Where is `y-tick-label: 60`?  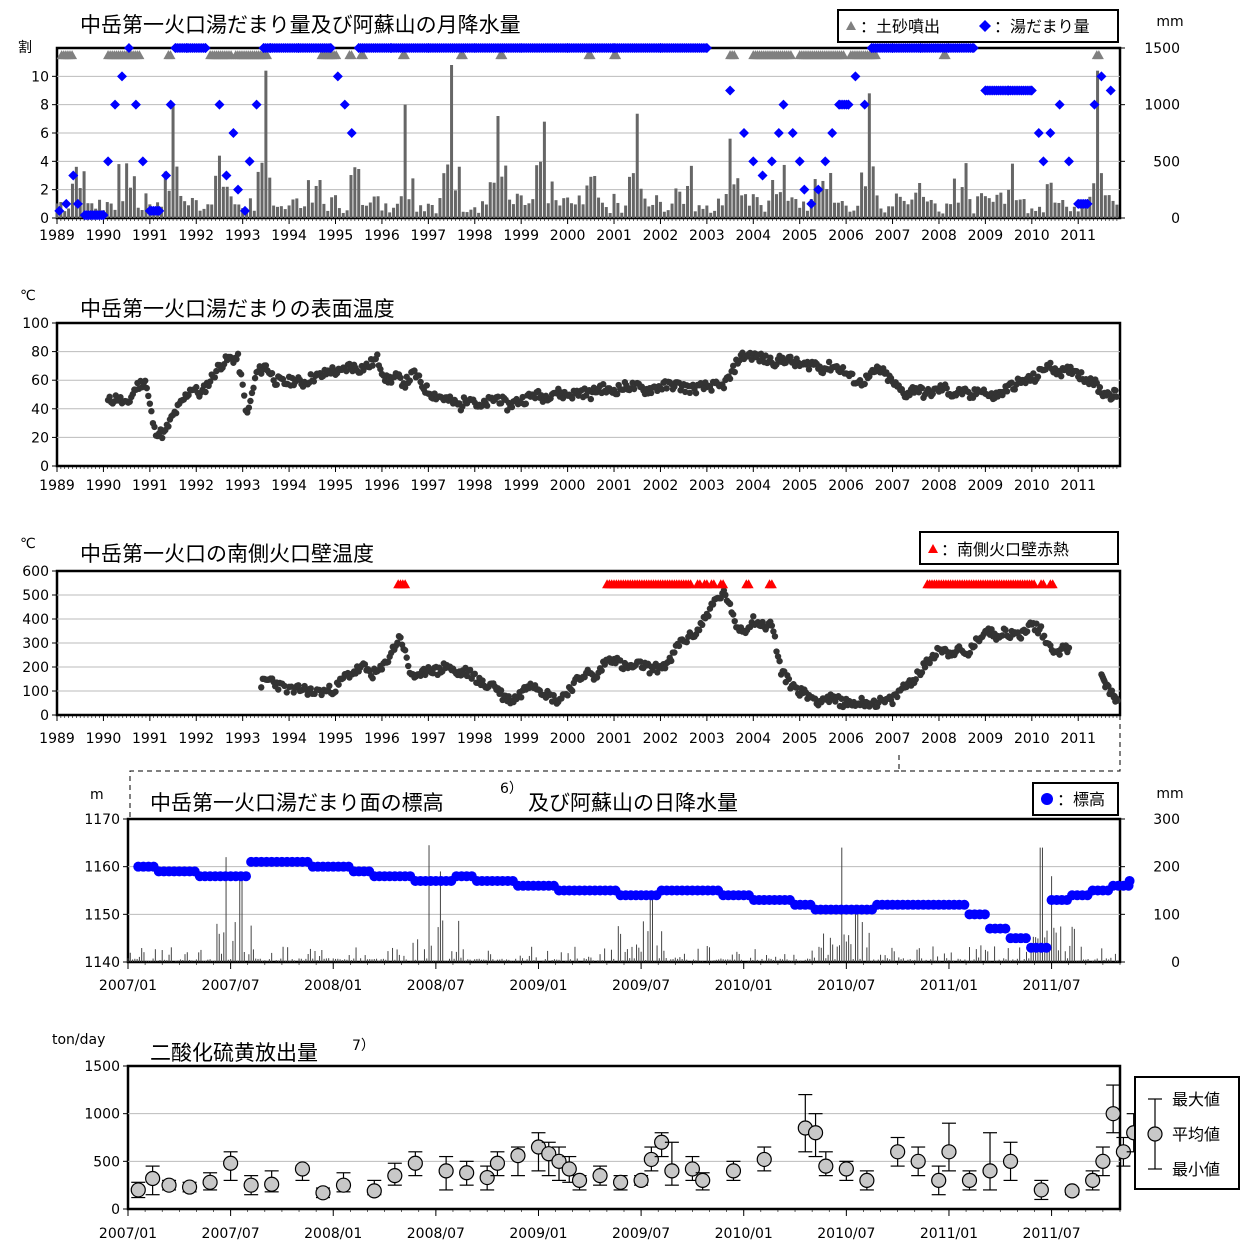 y-tick-label: 60 is located at coordinates (40, 381).